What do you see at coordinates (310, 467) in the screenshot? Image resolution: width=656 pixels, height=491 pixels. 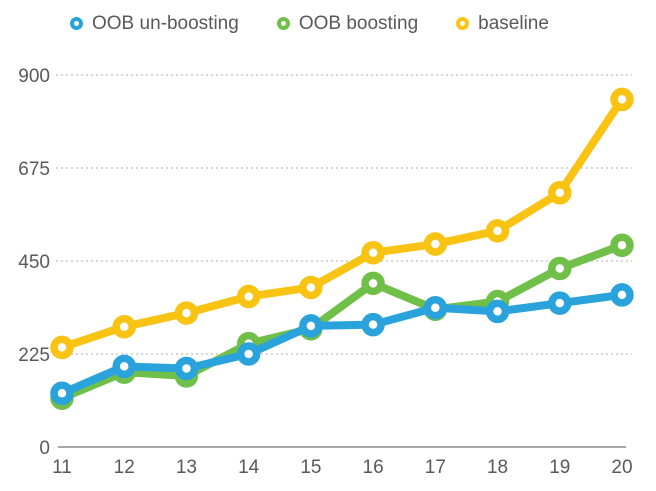 I see `x-tick-label: 15` at bounding box center [310, 467].